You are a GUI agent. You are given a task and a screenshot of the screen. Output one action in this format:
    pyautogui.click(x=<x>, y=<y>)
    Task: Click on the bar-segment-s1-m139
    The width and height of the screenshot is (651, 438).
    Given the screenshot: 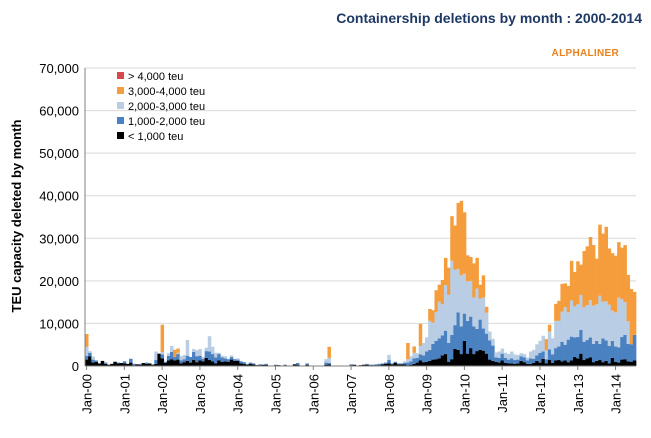 What is the action you would take?
    pyautogui.click(x=524, y=360)
    